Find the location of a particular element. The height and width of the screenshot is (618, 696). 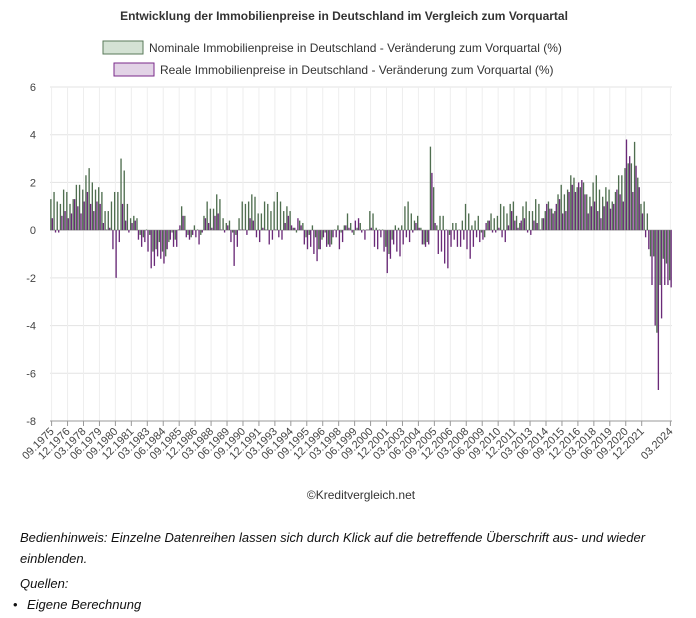

y-tick-label: -4 is located at coordinates (31, 327).